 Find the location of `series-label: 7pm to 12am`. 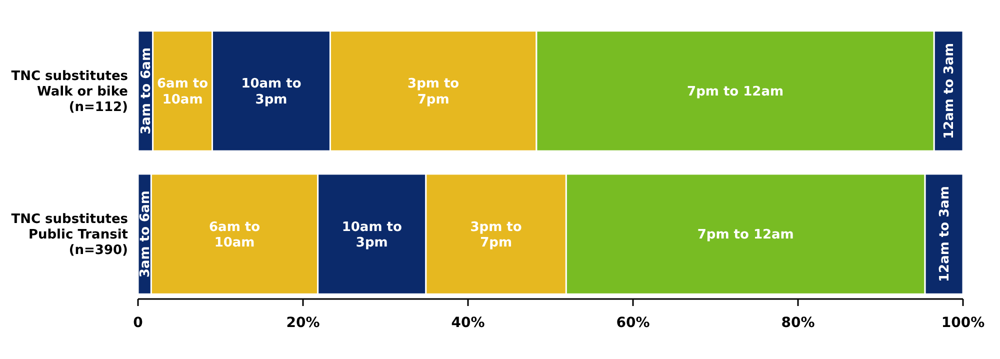

series-label: 7pm to 12am is located at coordinates (745, 235).